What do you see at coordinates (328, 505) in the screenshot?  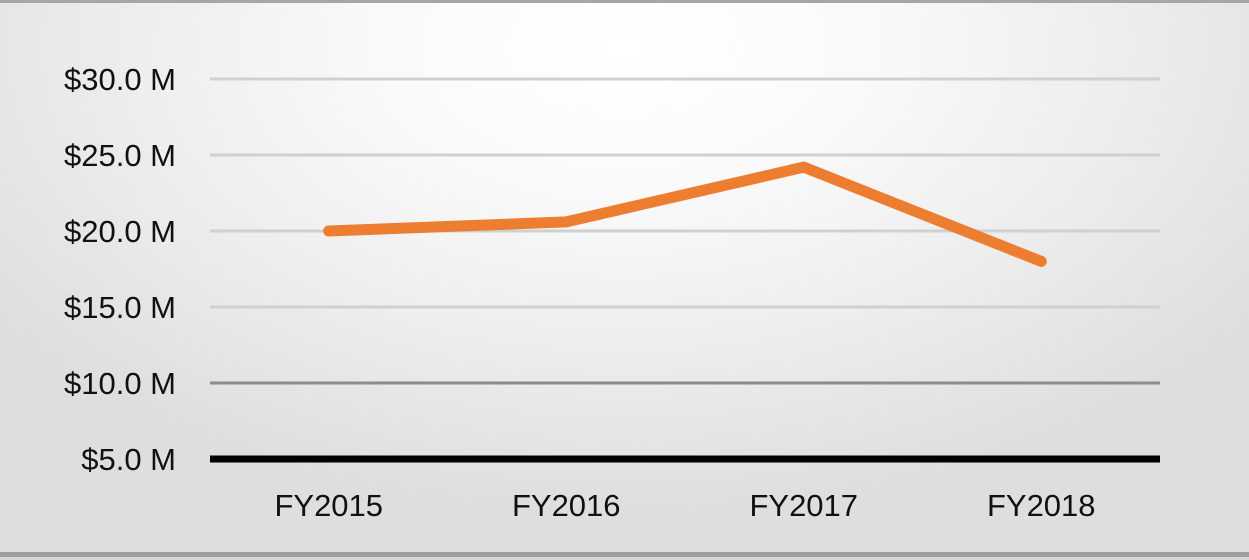 I see `x-tick-label: FY2015` at bounding box center [328, 505].